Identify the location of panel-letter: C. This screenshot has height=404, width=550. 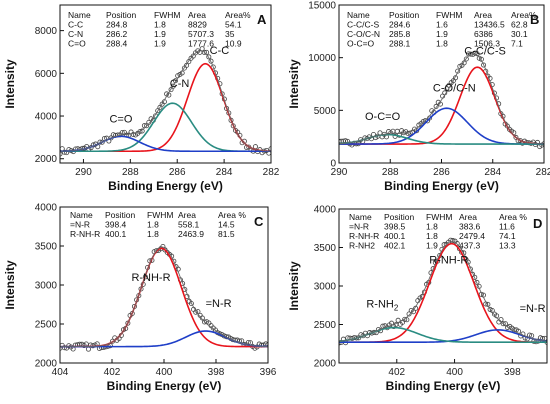
(259, 221).